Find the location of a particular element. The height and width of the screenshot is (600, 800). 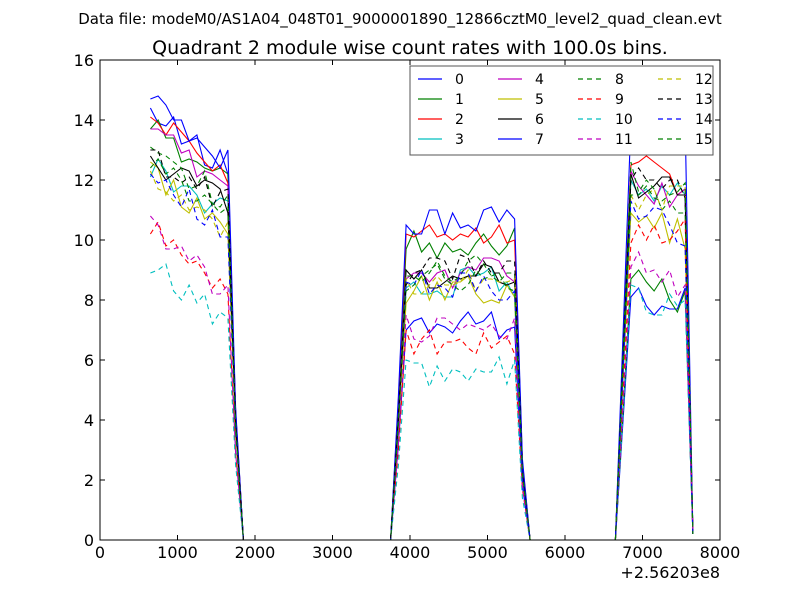

legend-label-4: 4 is located at coordinates (539, 80).